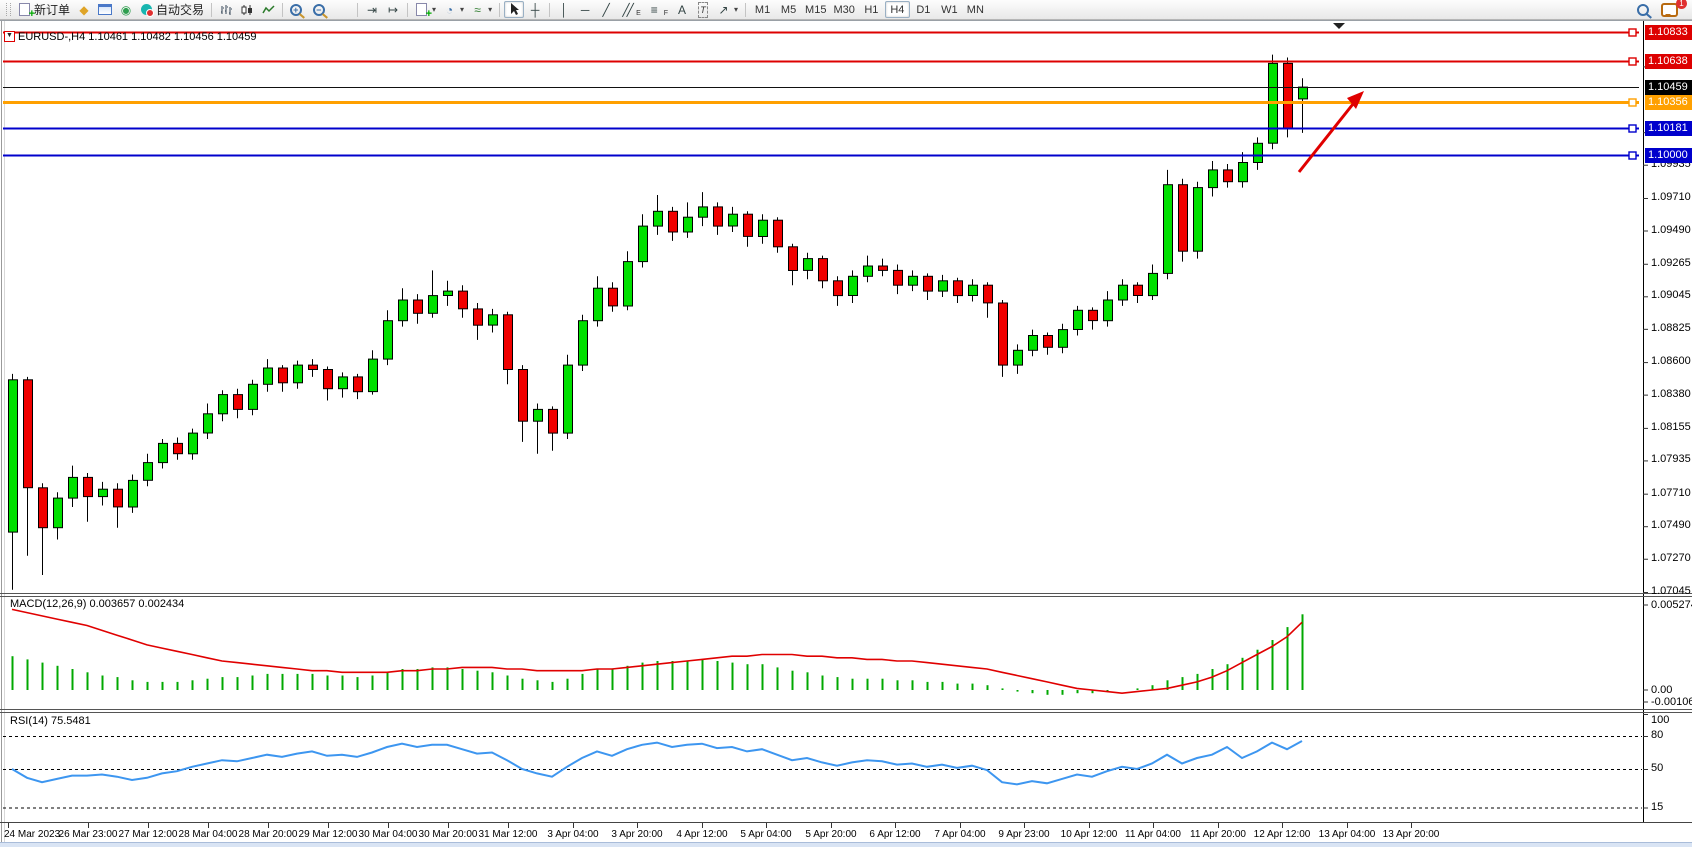  Describe the element at coordinates (52, 10) in the screenshot. I see `new-order-label: 新订单` at that location.